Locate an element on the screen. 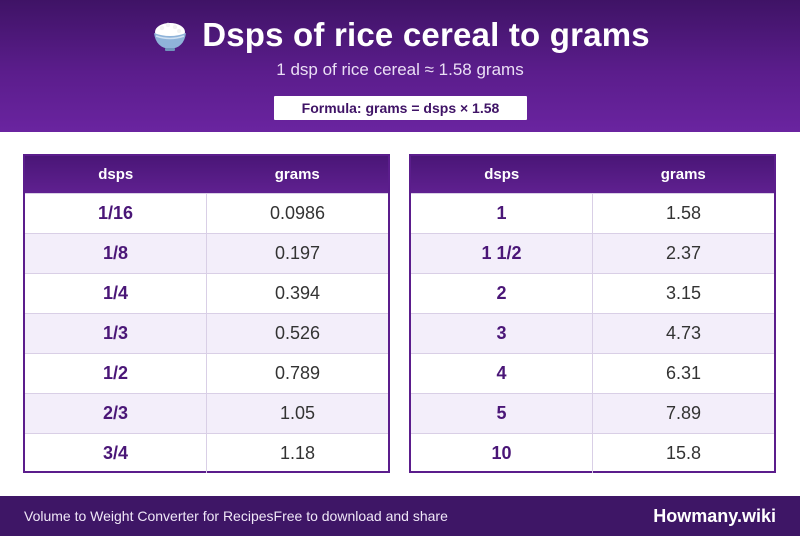 This screenshot has width=800, height=536. title-row: Dsps of rice cereal to grams is located at coordinates (400, 35).